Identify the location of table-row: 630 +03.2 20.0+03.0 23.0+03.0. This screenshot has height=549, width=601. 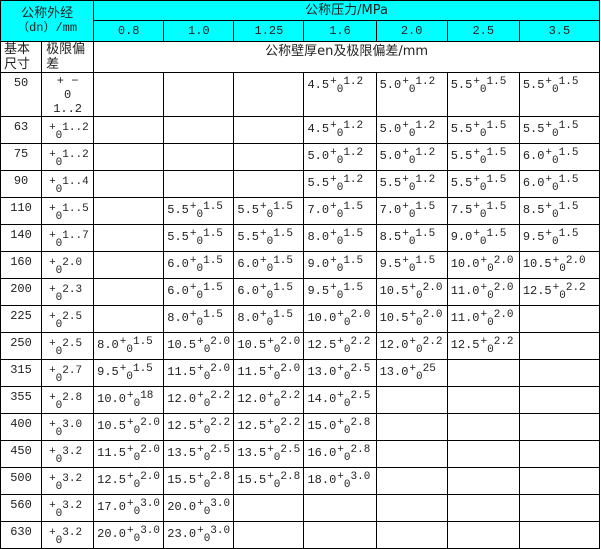
(300, 535).